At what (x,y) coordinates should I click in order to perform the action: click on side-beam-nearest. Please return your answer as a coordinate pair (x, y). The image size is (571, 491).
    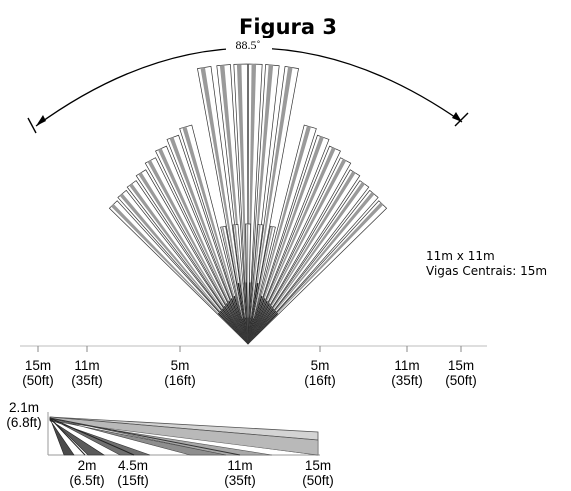
    Looking at the image, I should click on (62, 436).